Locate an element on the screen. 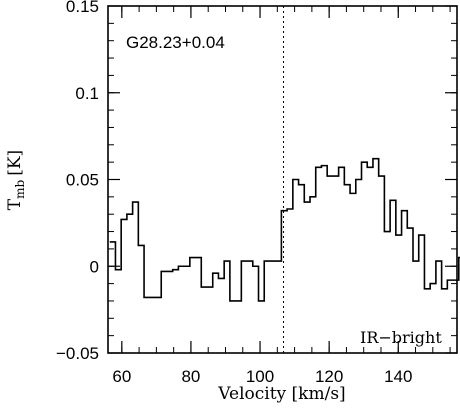 This screenshot has height=408, width=460. y-axis-title-unit: [K] is located at coordinates (15, 163).